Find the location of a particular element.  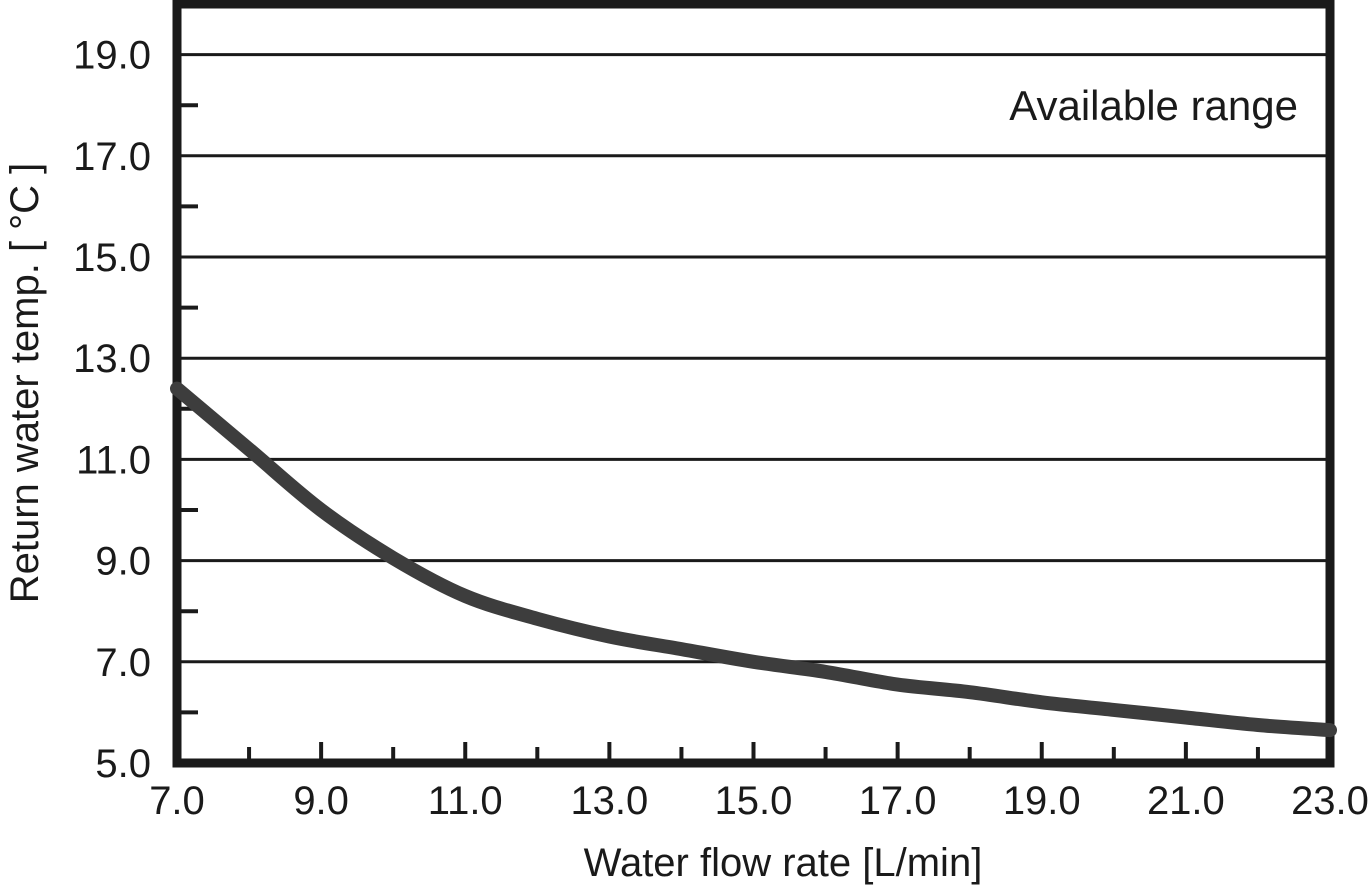

y-axis-title: Return water temp. [ °C ] is located at coordinates (25, 383).